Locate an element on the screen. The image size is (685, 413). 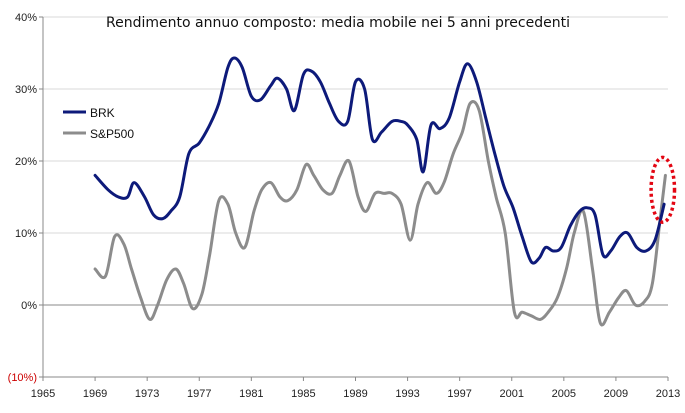
x-tick-label: 2013 is located at coordinates (668, 394).